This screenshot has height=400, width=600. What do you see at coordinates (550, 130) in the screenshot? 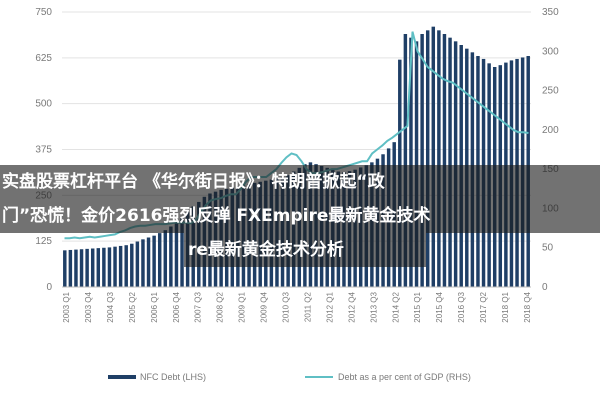
I see `right-tick-label: 200` at bounding box center [550, 130].